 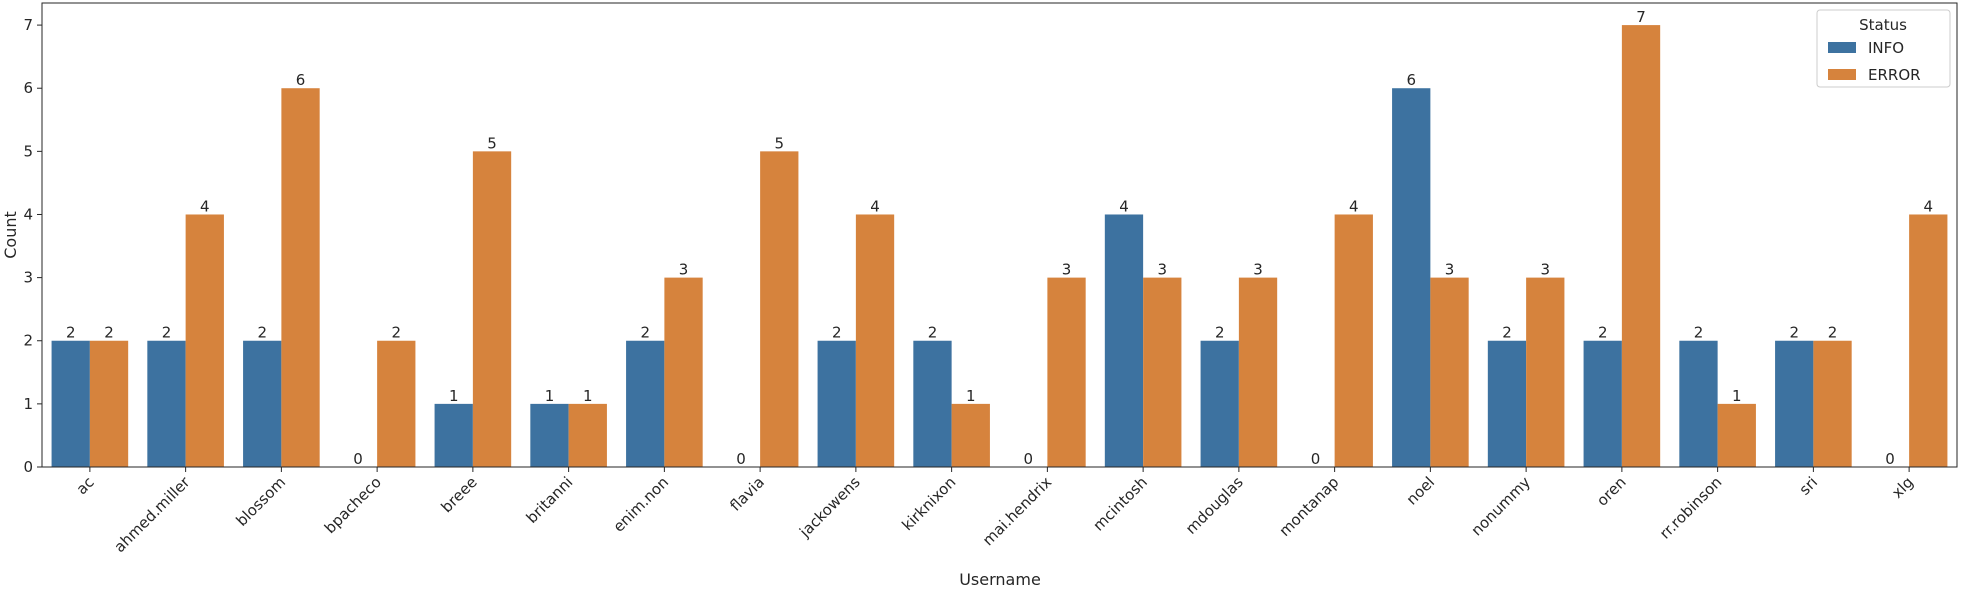 I want to click on legend-label-info: INFO, so click(x=1886, y=48).